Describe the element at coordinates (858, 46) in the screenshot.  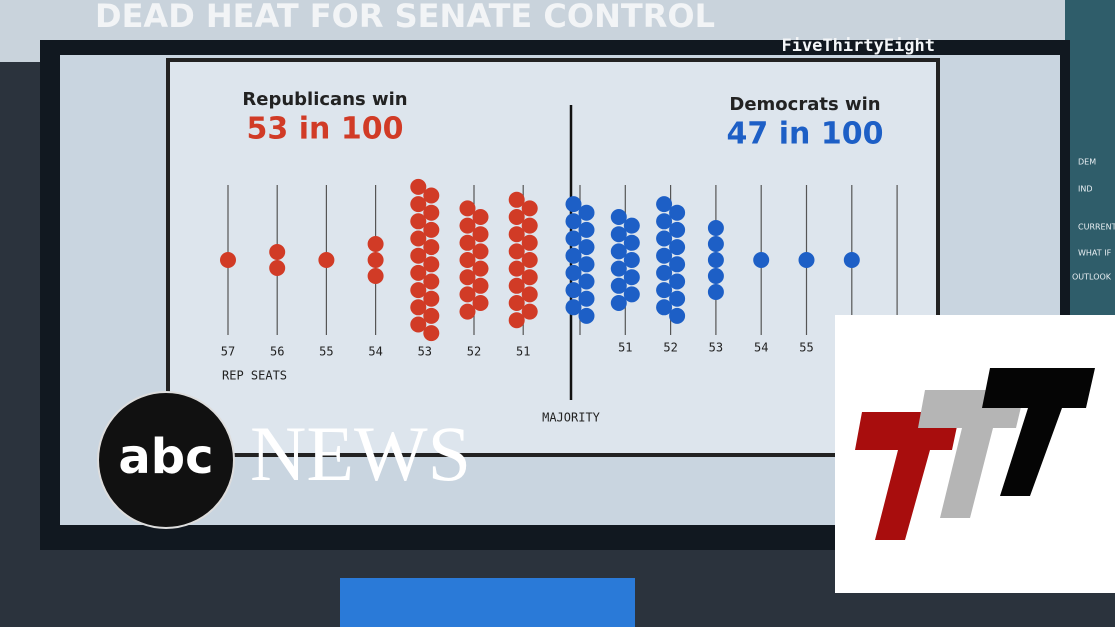
I see `source: FiveThirtyEight` at that location.